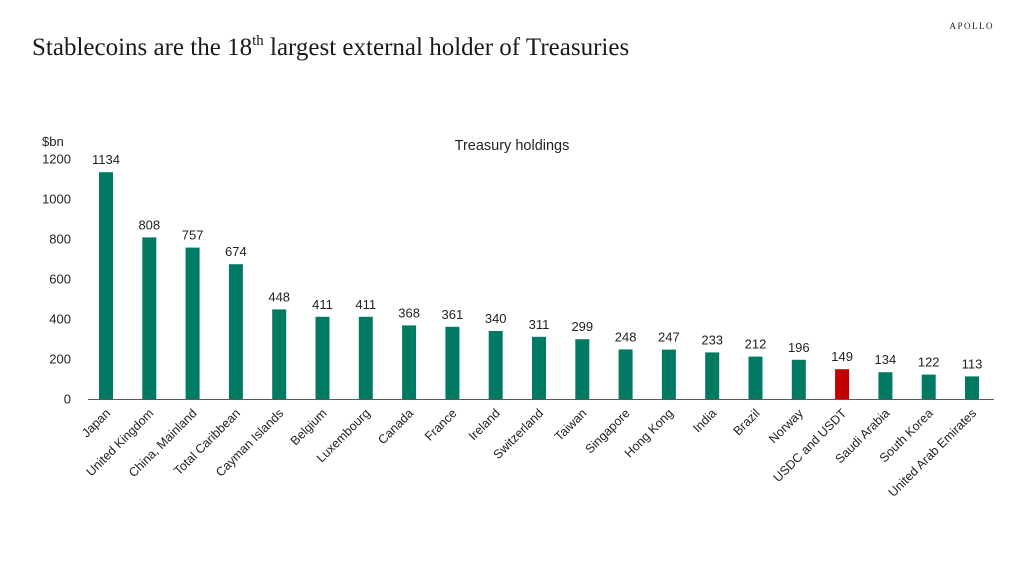 The image size is (1024, 576). What do you see at coordinates (886, 359) in the screenshot?
I see `value-label: 134` at bounding box center [886, 359].